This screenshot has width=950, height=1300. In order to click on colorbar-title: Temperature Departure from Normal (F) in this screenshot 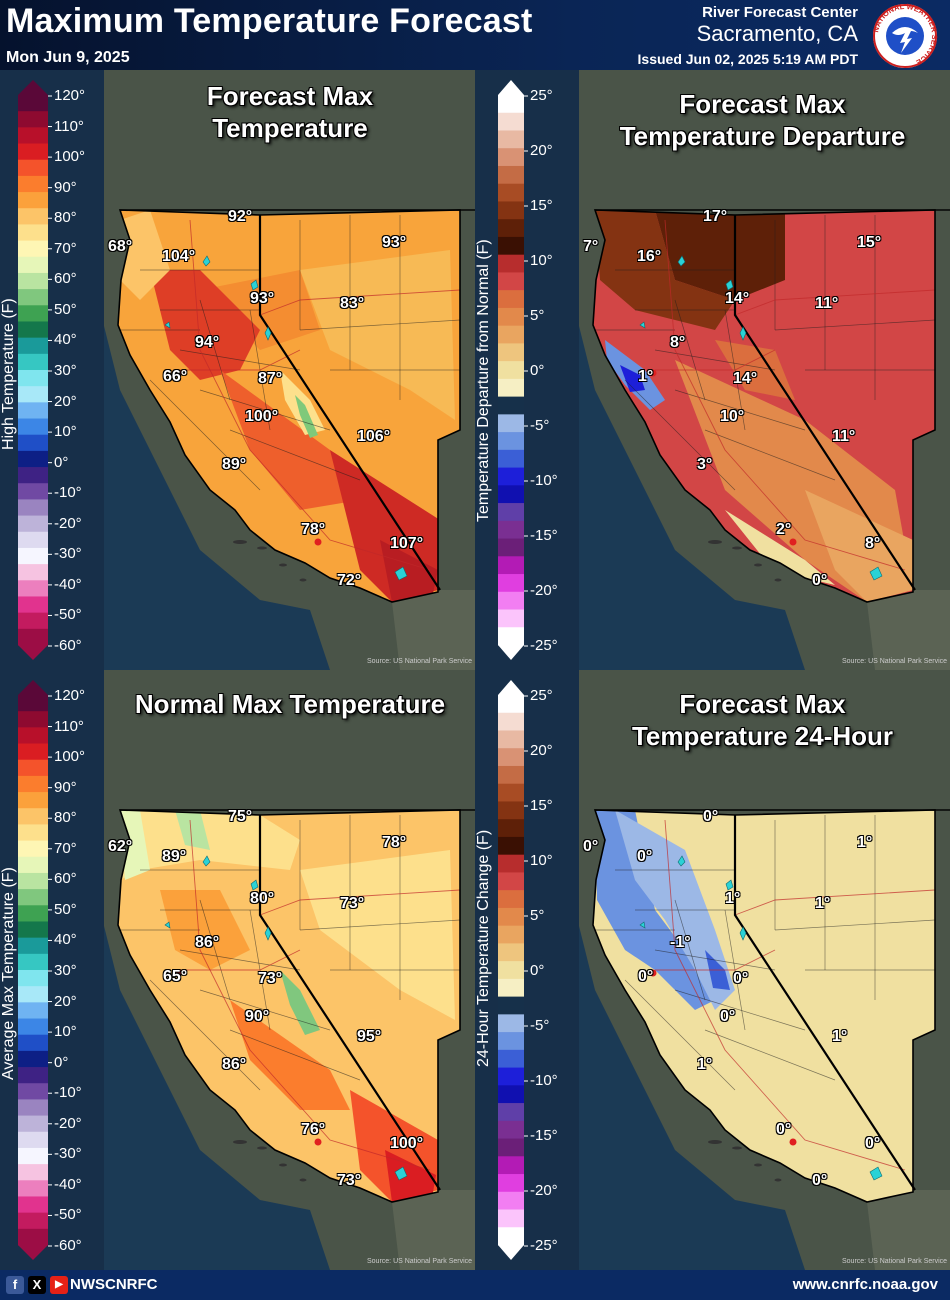, I will do `click(483, 380)`.